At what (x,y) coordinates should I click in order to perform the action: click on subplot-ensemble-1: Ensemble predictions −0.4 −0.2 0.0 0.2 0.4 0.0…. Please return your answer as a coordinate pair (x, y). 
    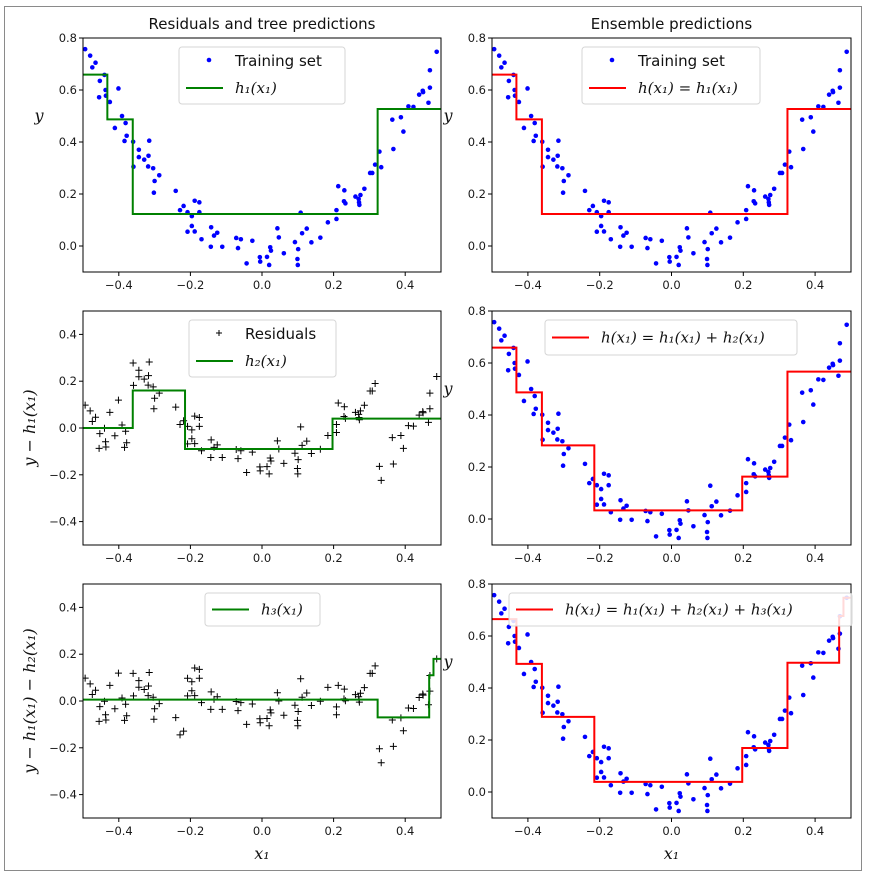
    Looking at the image, I should click on (647, 153).